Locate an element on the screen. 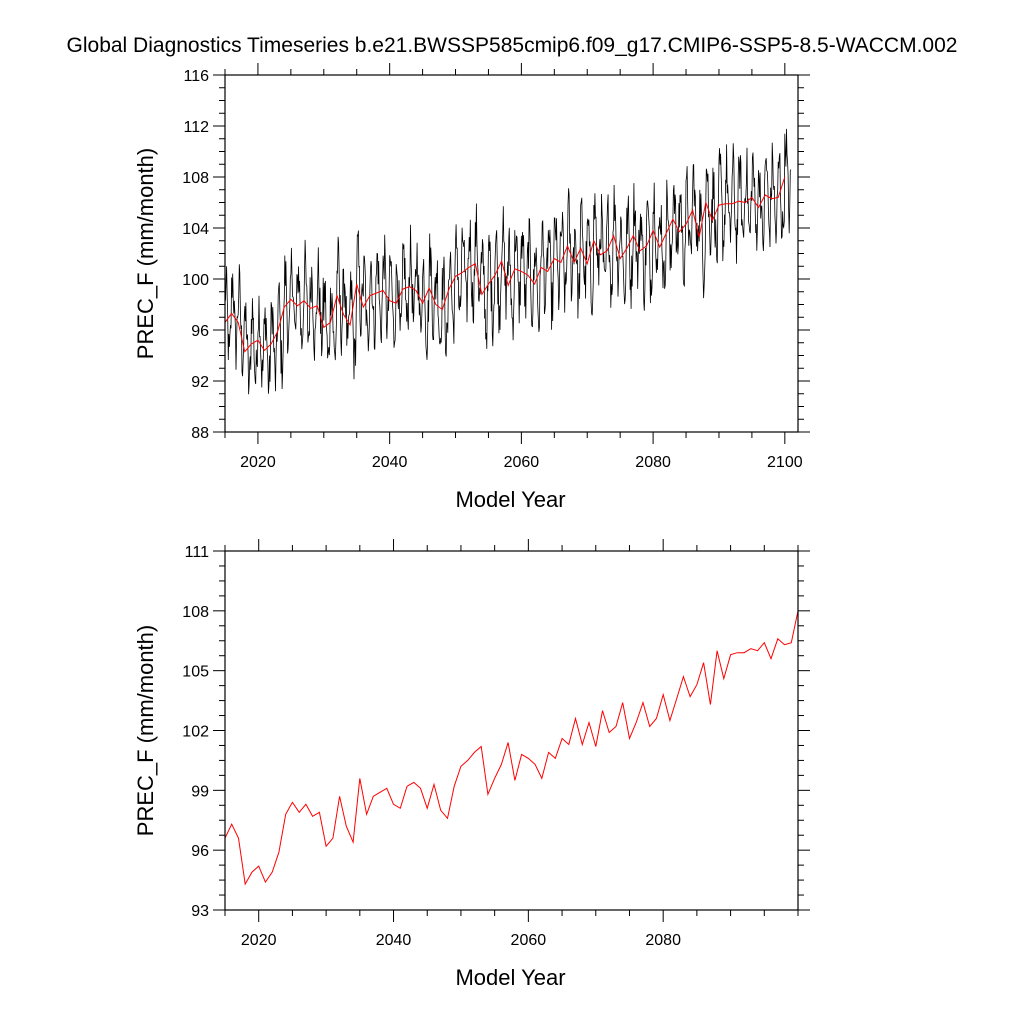 This screenshot has width=1024, height=1024. bottom-x-tick-label: 2080 is located at coordinates (663, 940).